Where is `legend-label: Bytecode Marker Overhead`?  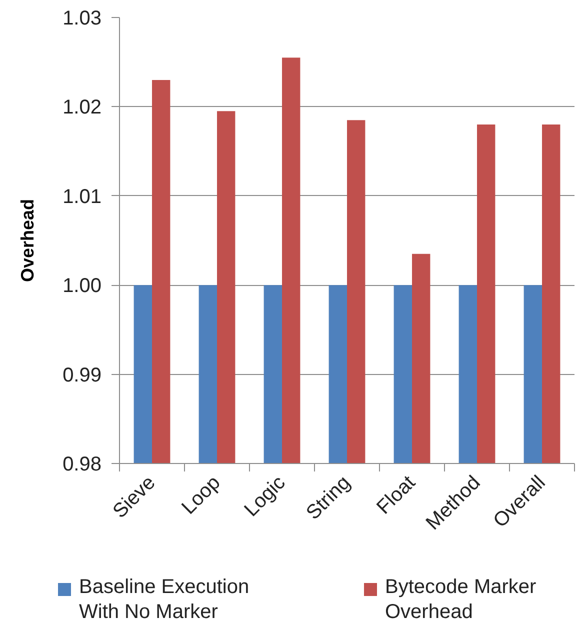
legend-label: Bytecode Marker Overhead is located at coordinates (460, 600).